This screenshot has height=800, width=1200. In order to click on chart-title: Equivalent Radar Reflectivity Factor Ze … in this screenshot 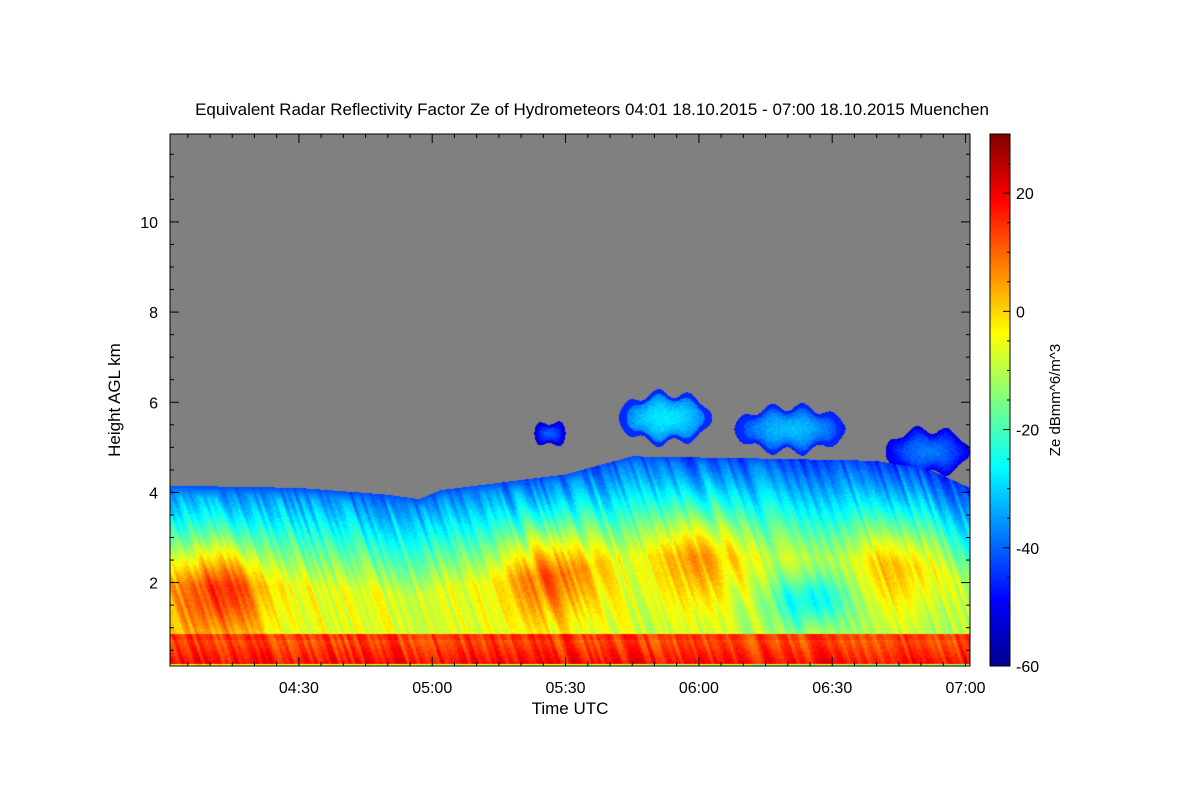, I will do `click(592, 109)`.